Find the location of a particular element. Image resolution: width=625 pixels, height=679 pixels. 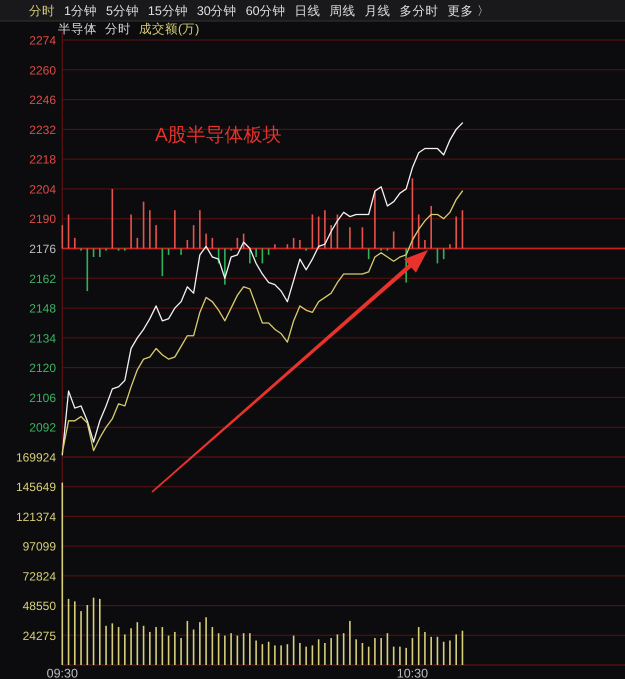

y-tick-label: 24275 is located at coordinates (39, 635).